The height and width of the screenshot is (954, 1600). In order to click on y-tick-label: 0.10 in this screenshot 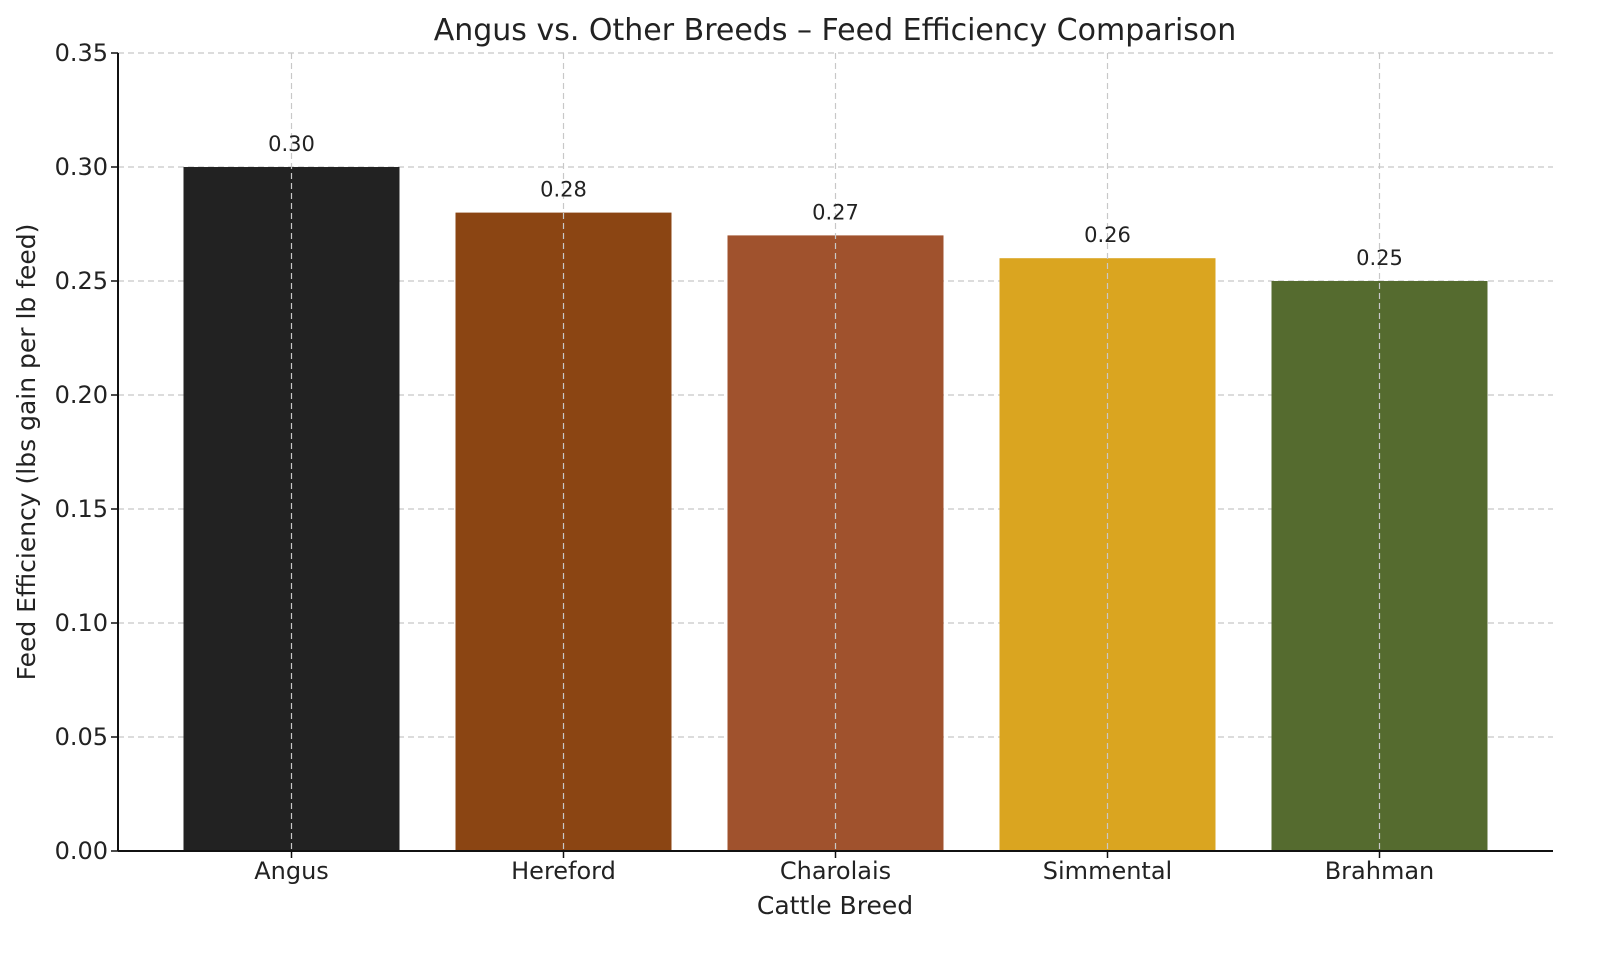, I will do `click(81, 623)`.